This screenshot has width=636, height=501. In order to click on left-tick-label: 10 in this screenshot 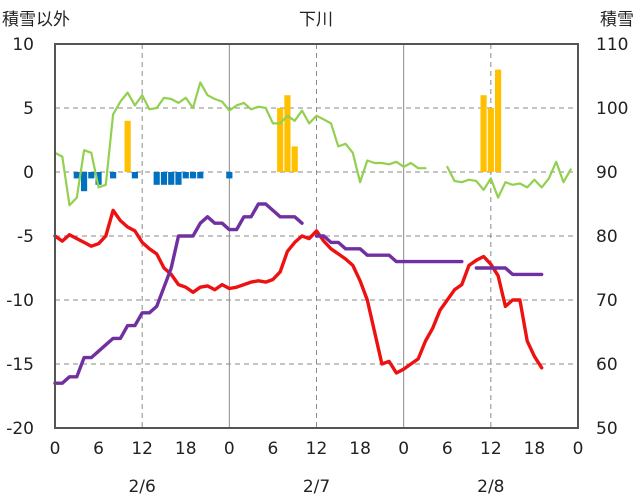, I will do `click(23, 45)`.